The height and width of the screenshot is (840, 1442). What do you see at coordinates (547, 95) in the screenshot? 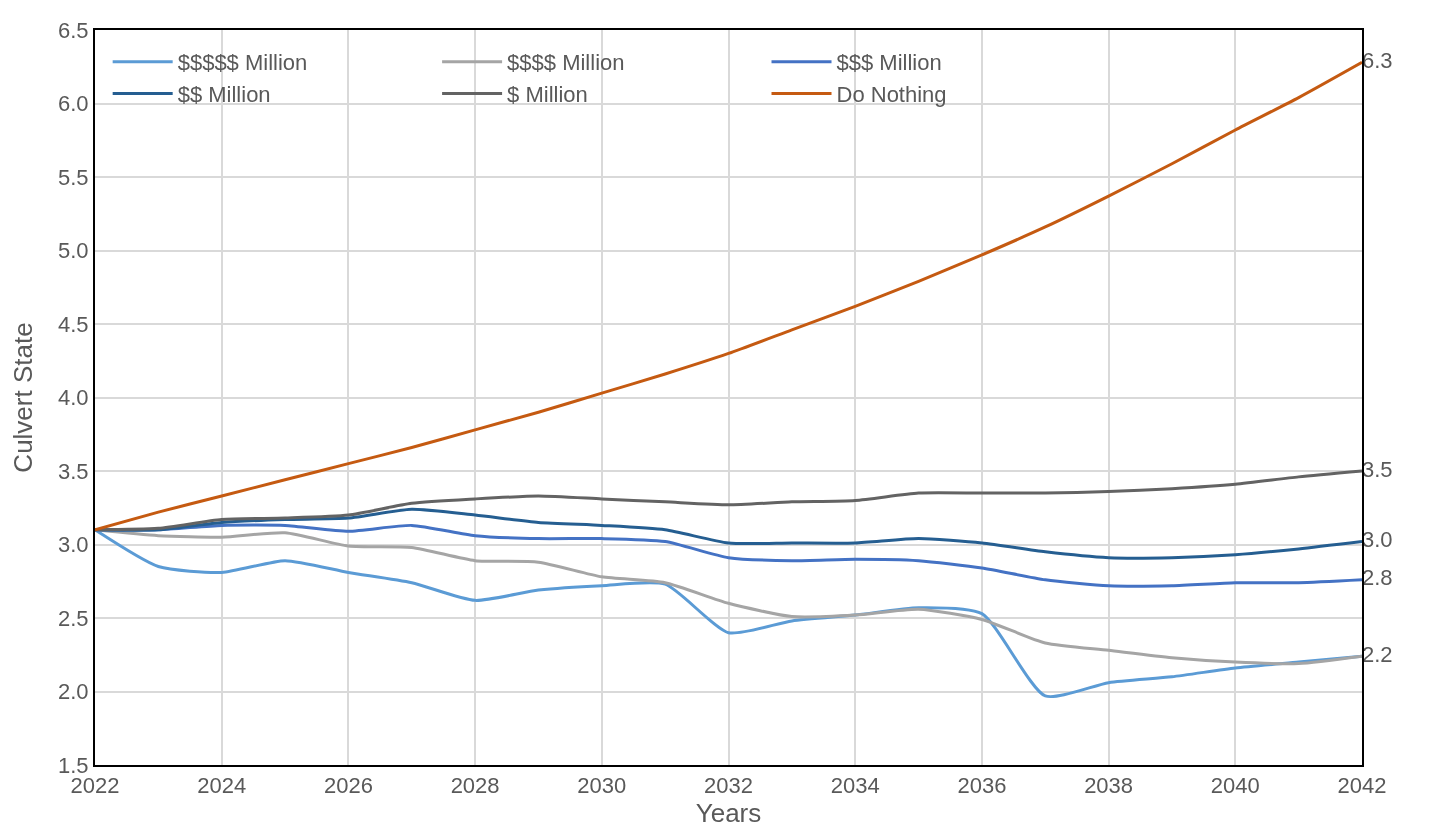
I see `legend-label: $ Million` at bounding box center [547, 95].